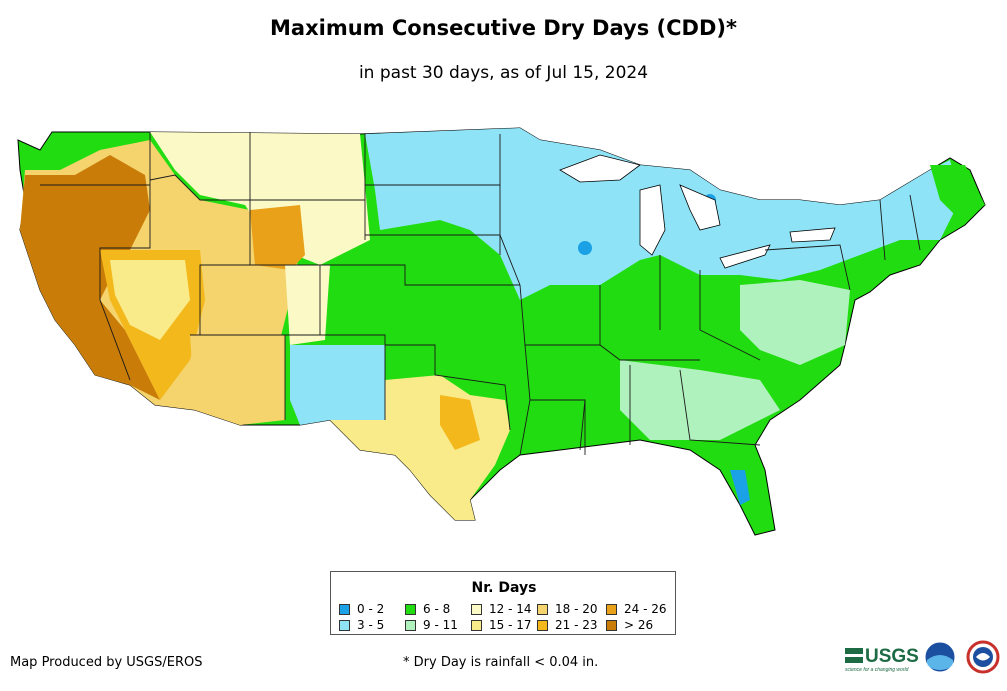 This screenshot has width=1007, height=691. What do you see at coordinates (795, 322) in the screenshot?
I see `appalachian-lightgreen` at bounding box center [795, 322].